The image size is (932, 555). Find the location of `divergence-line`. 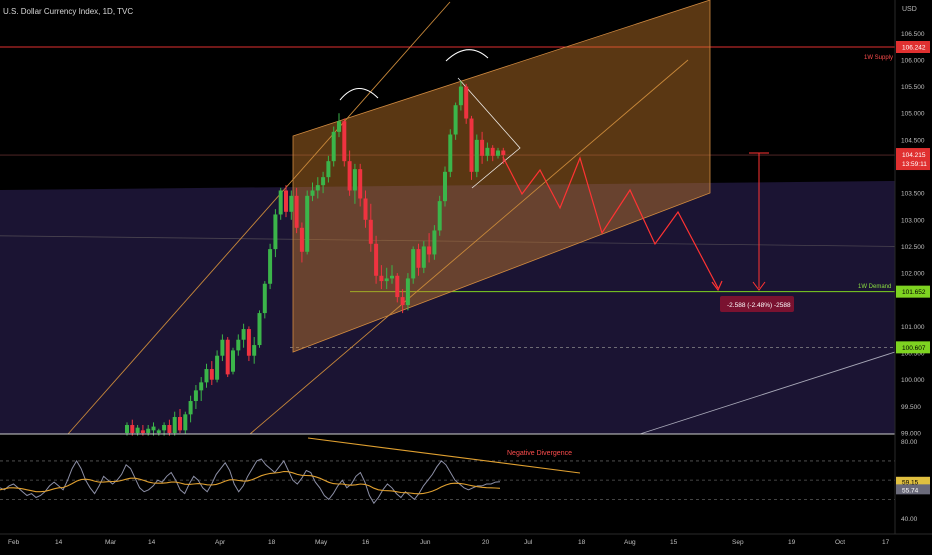

divergence-line is located at coordinates (444, 455).